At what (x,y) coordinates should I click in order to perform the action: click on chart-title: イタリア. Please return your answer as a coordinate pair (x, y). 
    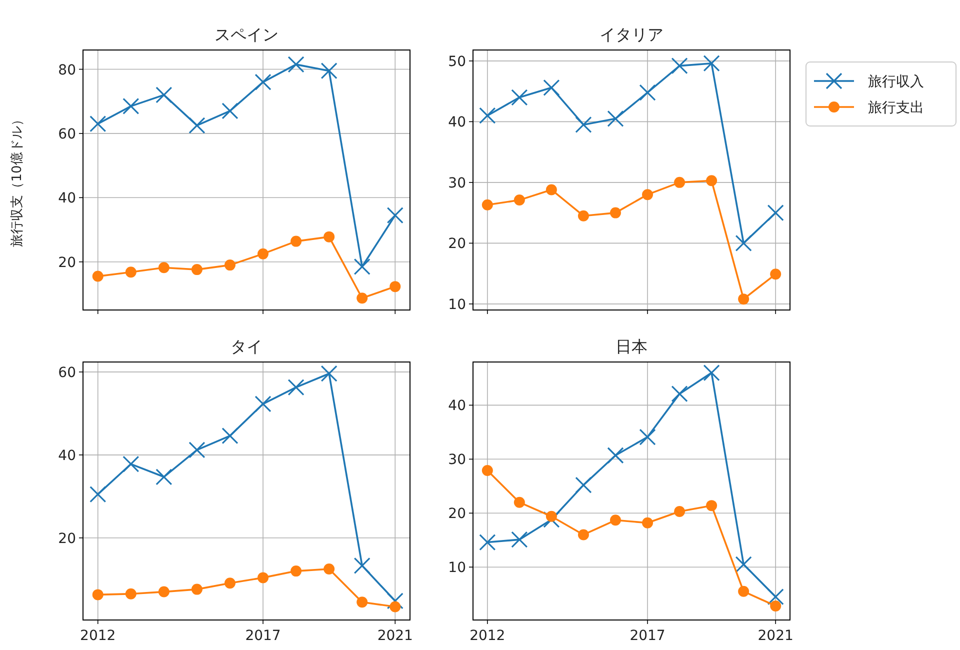
    Looking at the image, I should click on (632, 34).